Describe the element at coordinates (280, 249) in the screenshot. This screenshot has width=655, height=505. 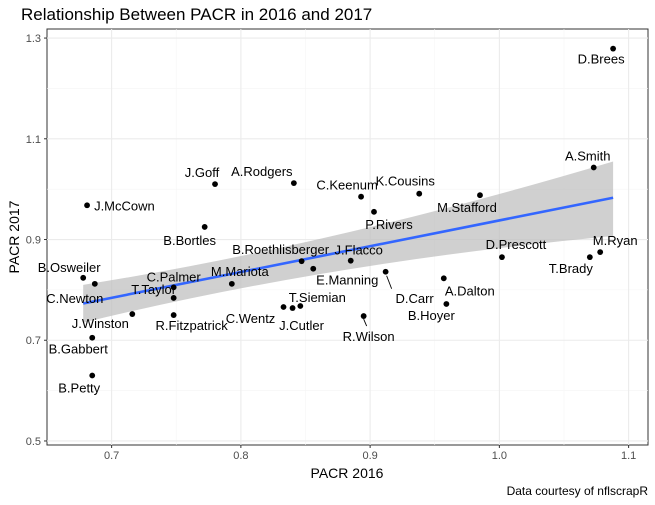
I see `point-label: B.Roethlisberger` at that location.